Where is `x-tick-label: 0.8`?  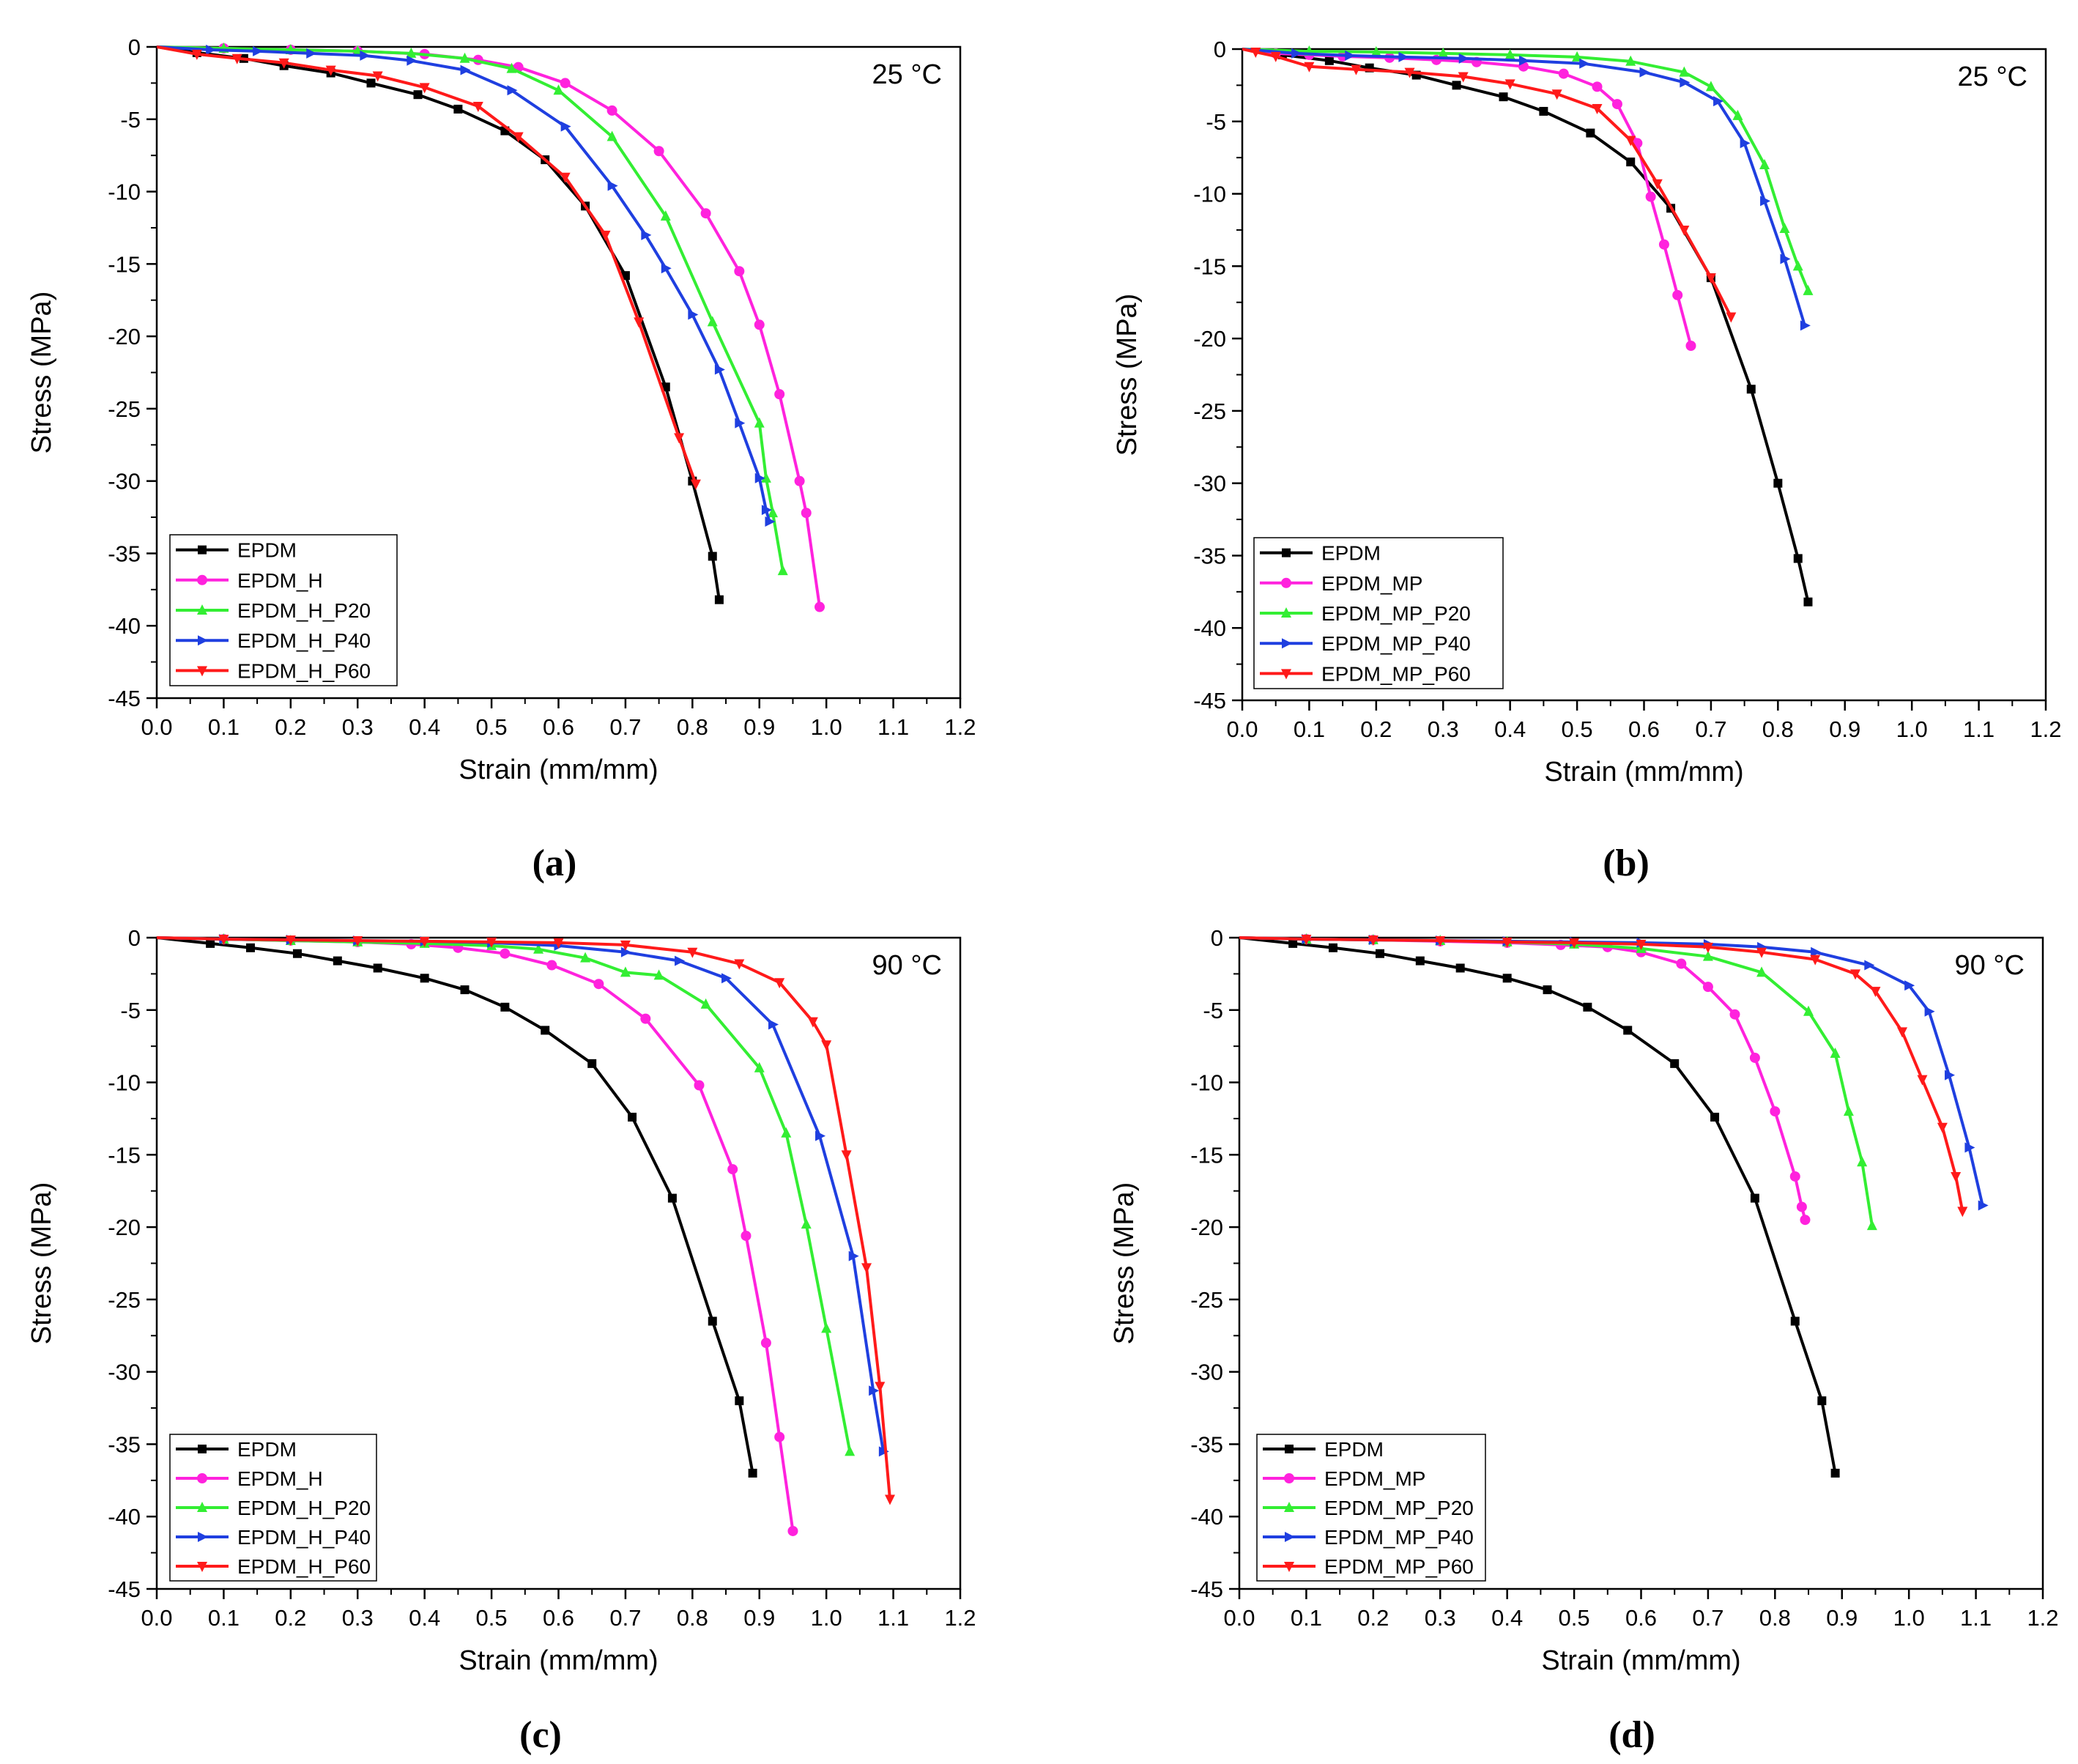 x-tick-label: 0.8 is located at coordinates (1778, 729).